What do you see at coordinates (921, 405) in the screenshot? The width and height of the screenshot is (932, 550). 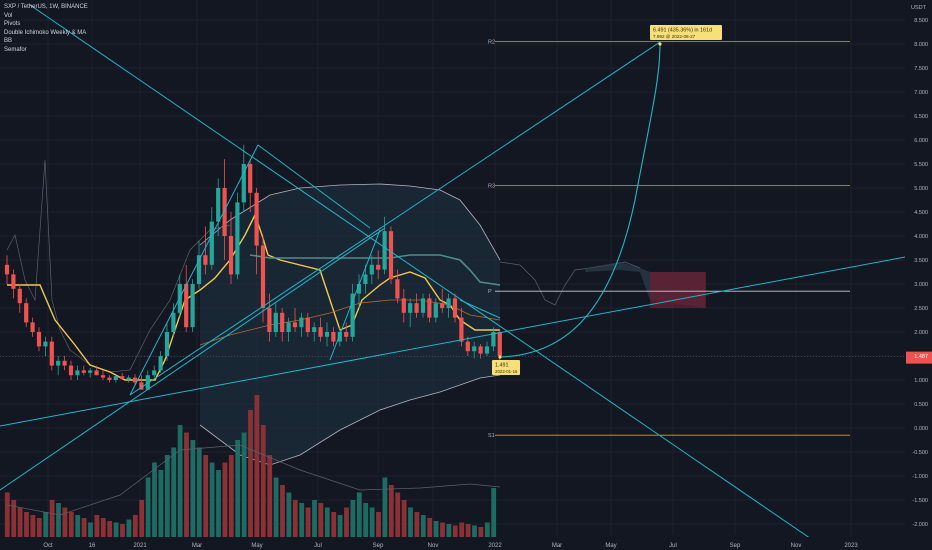 I see `price-tick-label: 0.500` at bounding box center [921, 405].